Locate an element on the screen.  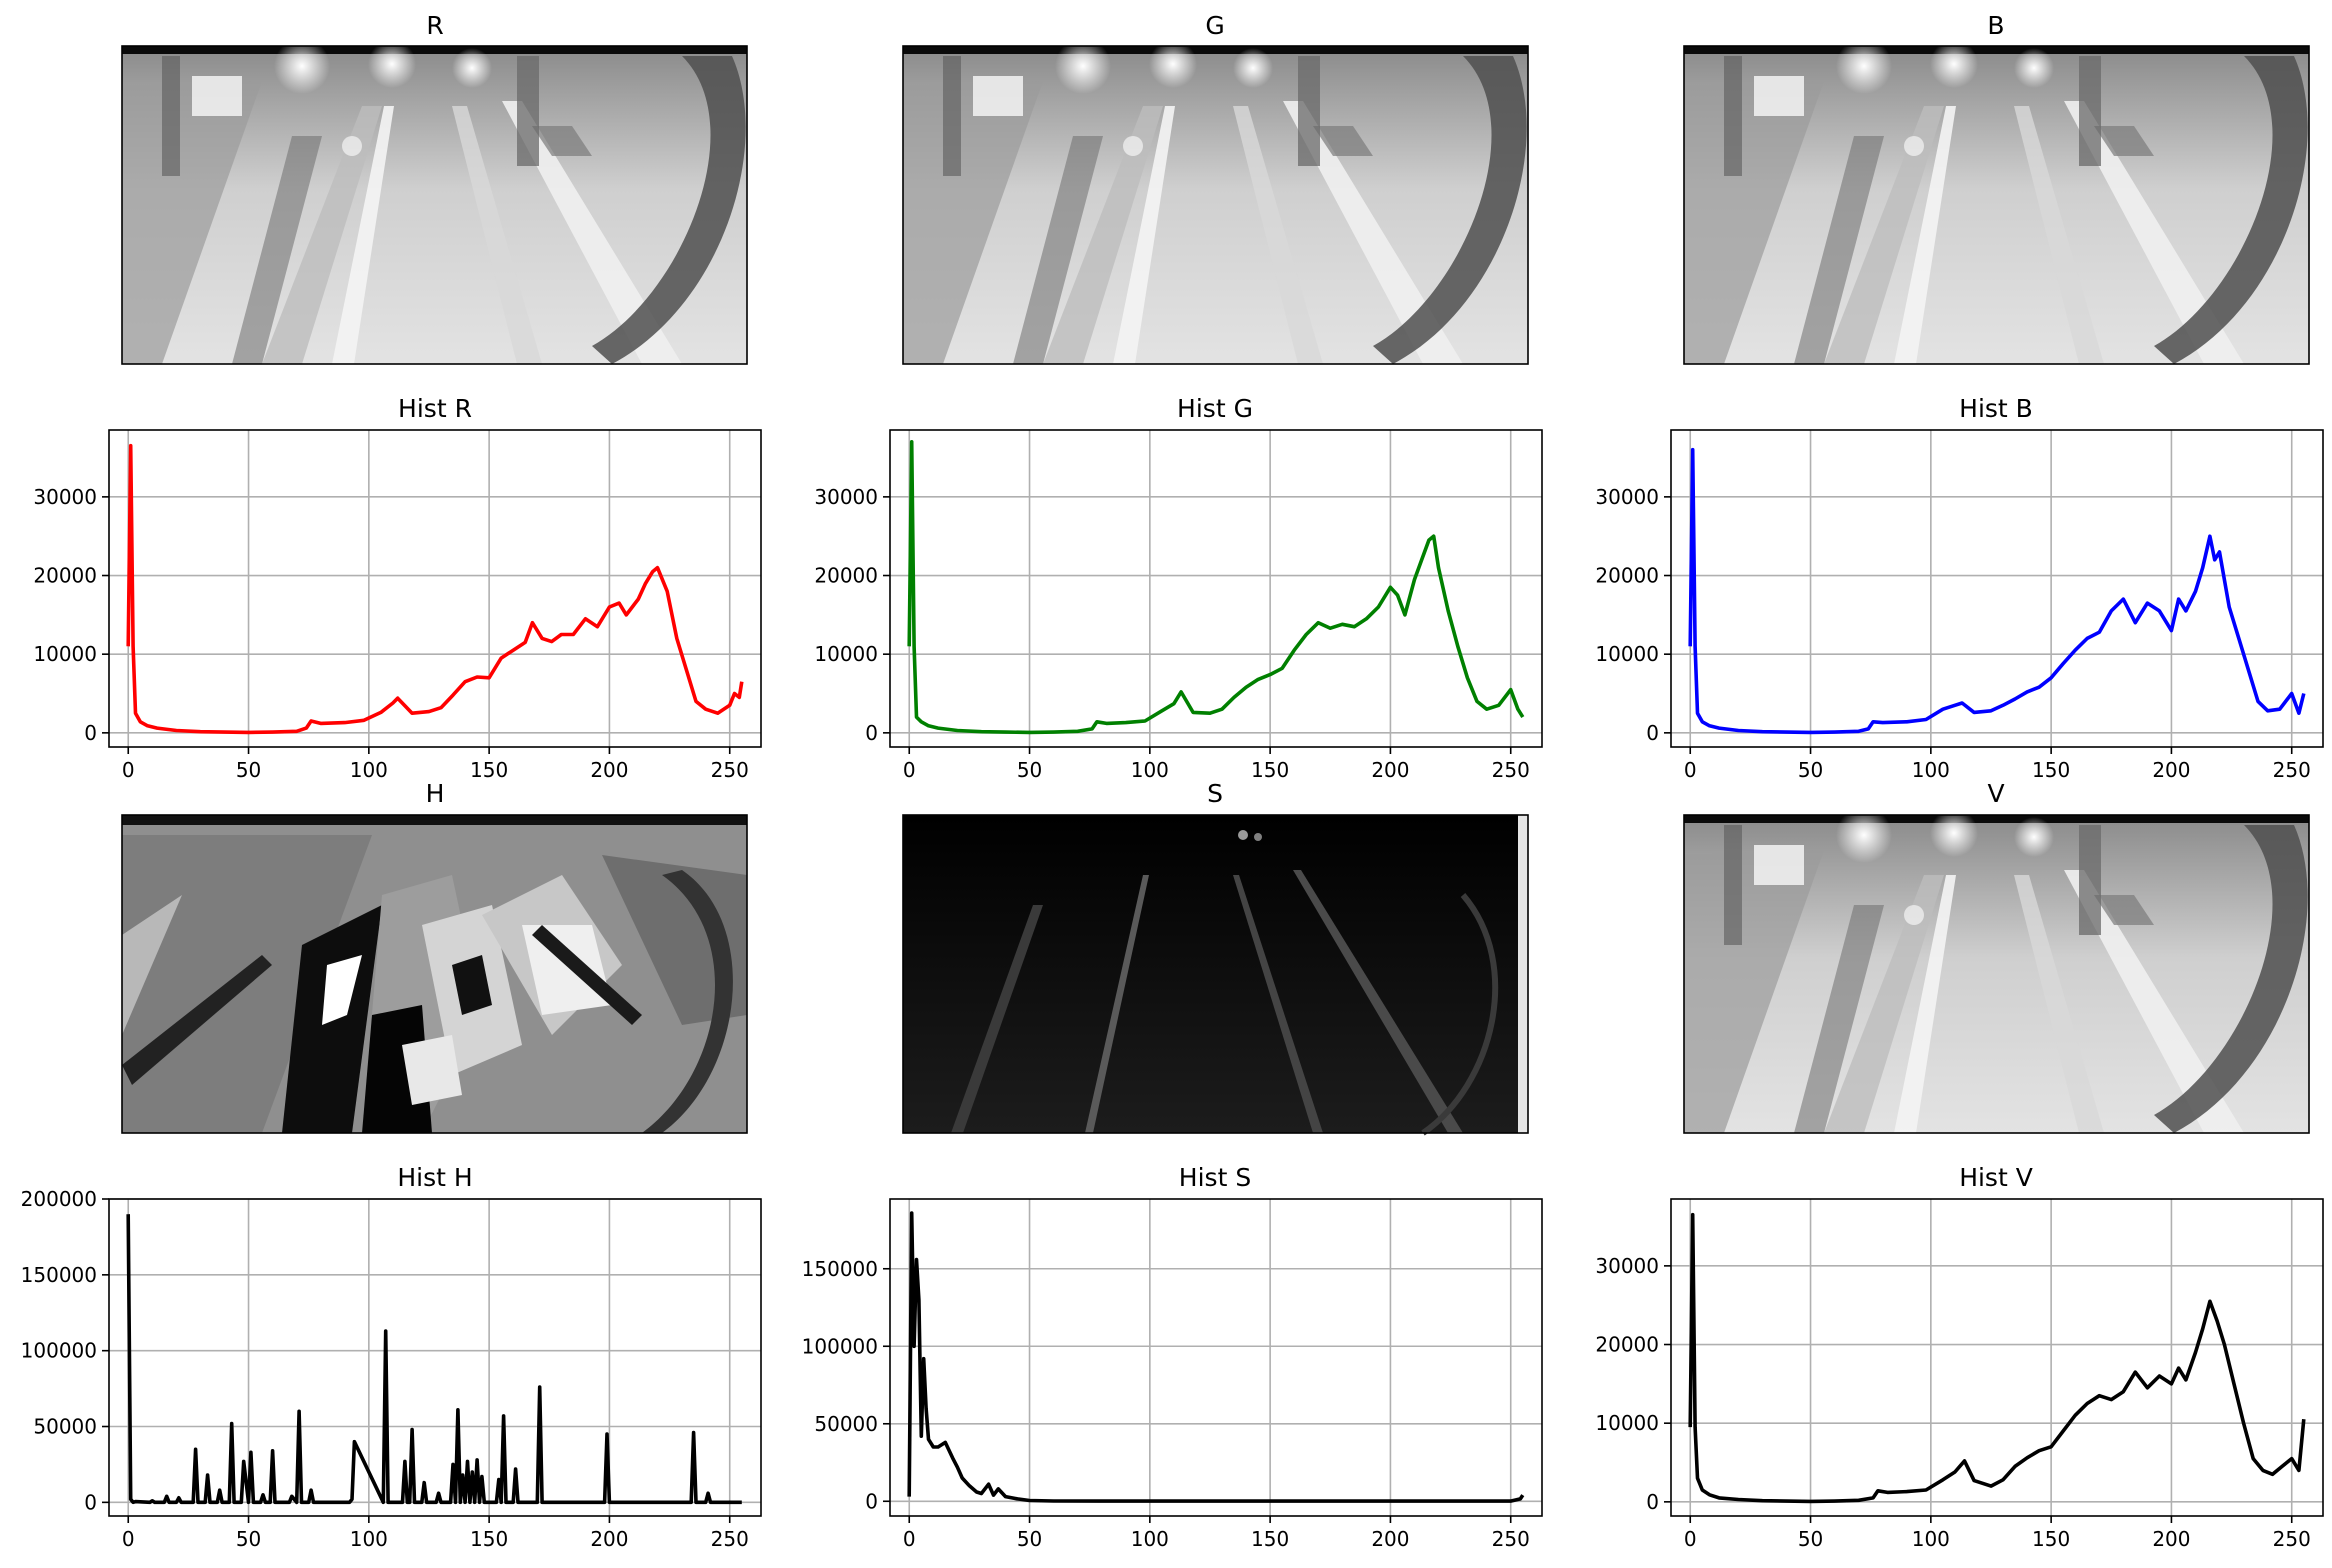
hist-axes-1: 0 50 100 150 200 250 0 10000 20000 30000 is located at coordinates (397, 605).